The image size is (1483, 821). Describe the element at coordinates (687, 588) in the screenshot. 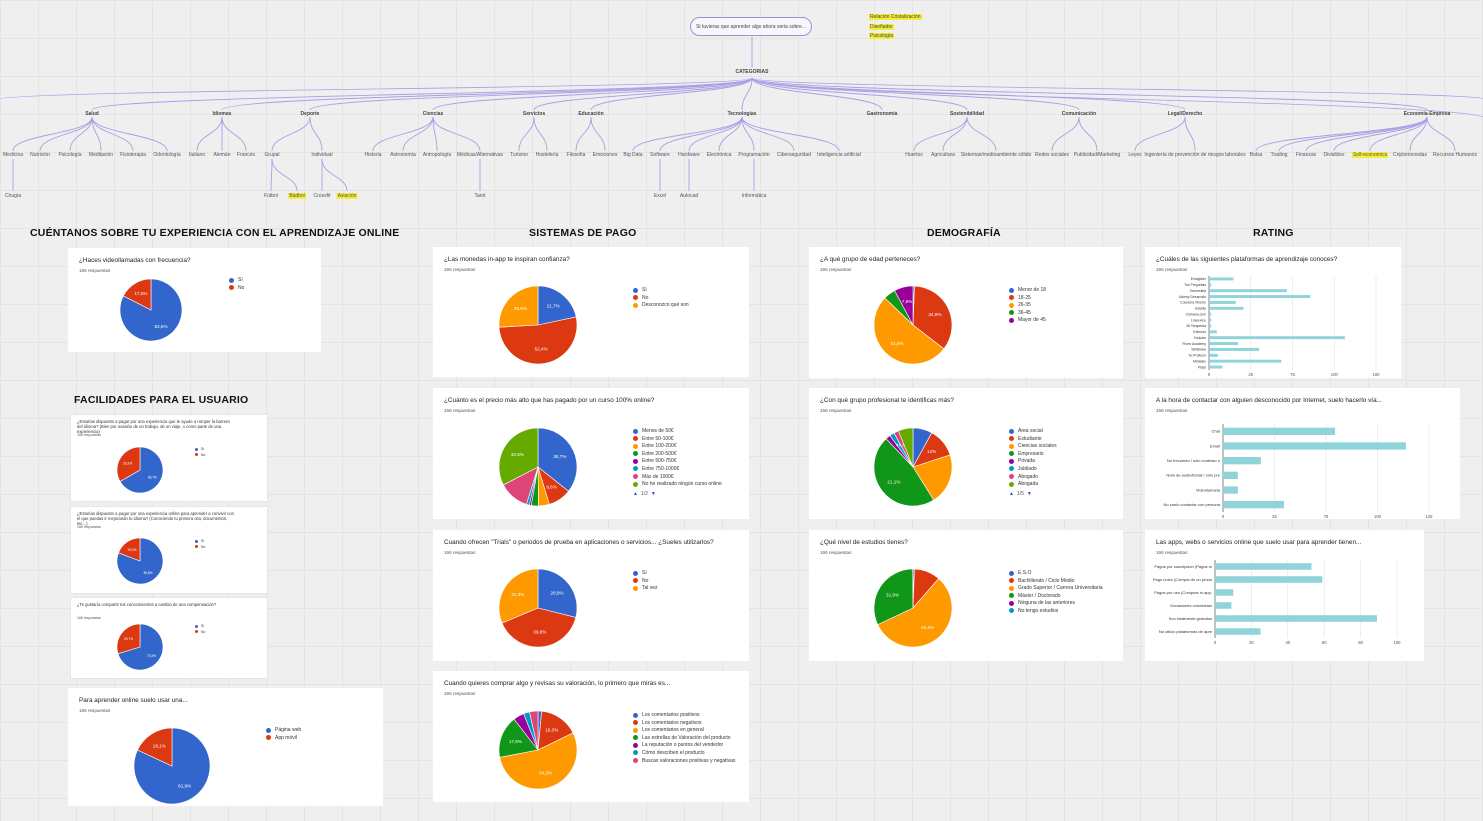

I see `legend-item: Tal vez` at that location.